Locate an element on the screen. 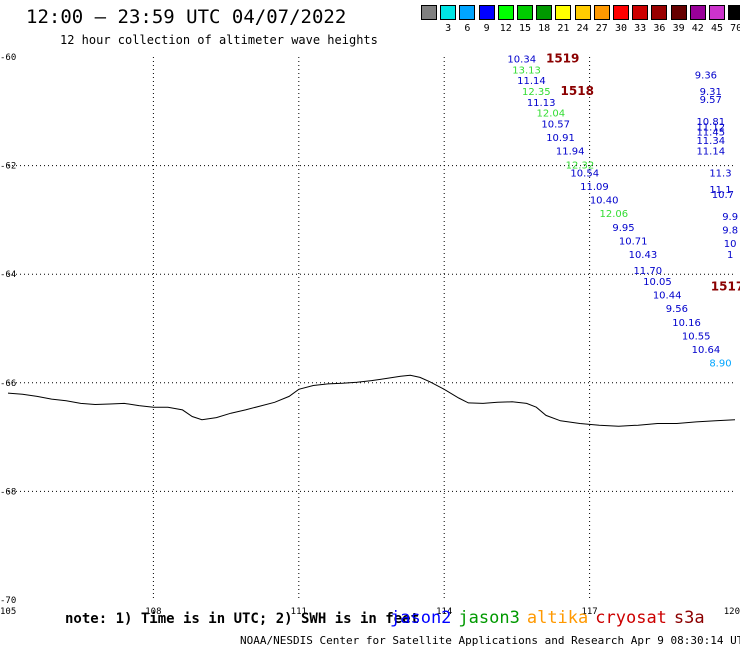  wave-height-label: 10.91 is located at coordinates (560, 138).